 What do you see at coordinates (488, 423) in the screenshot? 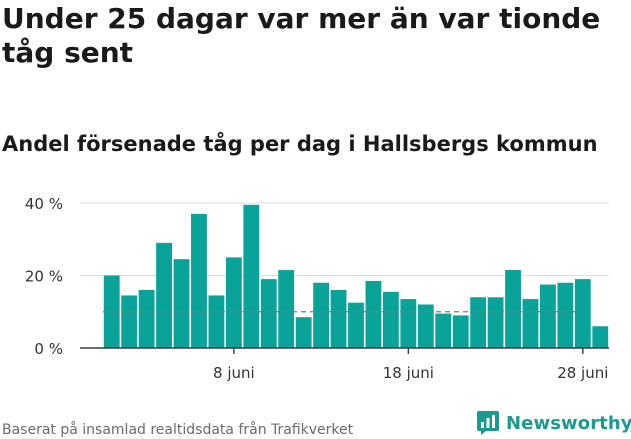
I see `newsworthy-logo-icon` at bounding box center [488, 423].